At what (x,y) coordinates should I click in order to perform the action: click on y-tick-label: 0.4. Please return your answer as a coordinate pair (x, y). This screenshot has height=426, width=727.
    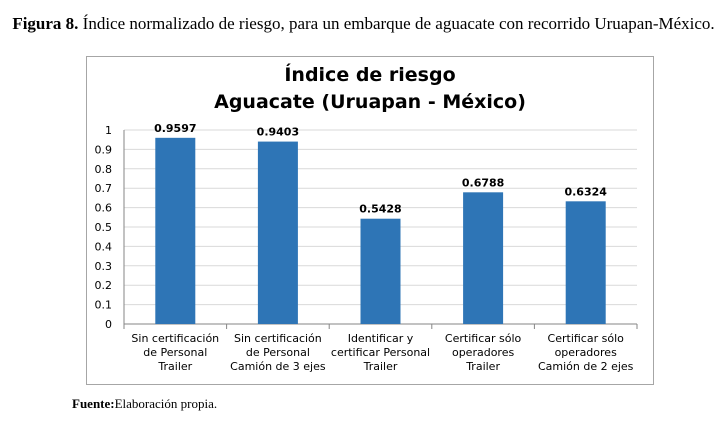
    Looking at the image, I should click on (104, 246).